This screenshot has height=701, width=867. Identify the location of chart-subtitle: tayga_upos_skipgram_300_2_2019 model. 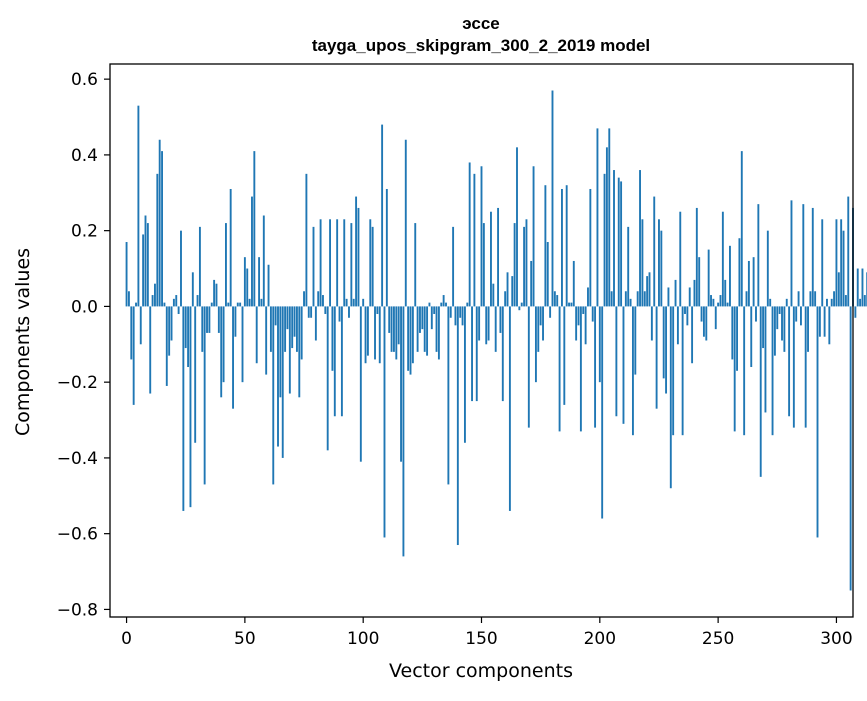
(481, 45).